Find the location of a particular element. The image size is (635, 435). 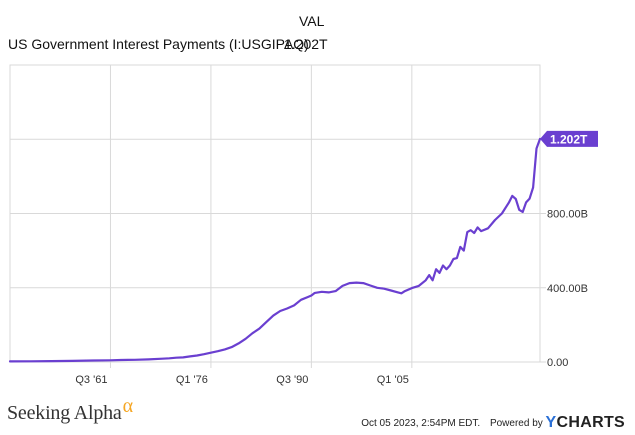

seeking-alpha-logo: Seeking Alphaα is located at coordinates (70, 410).